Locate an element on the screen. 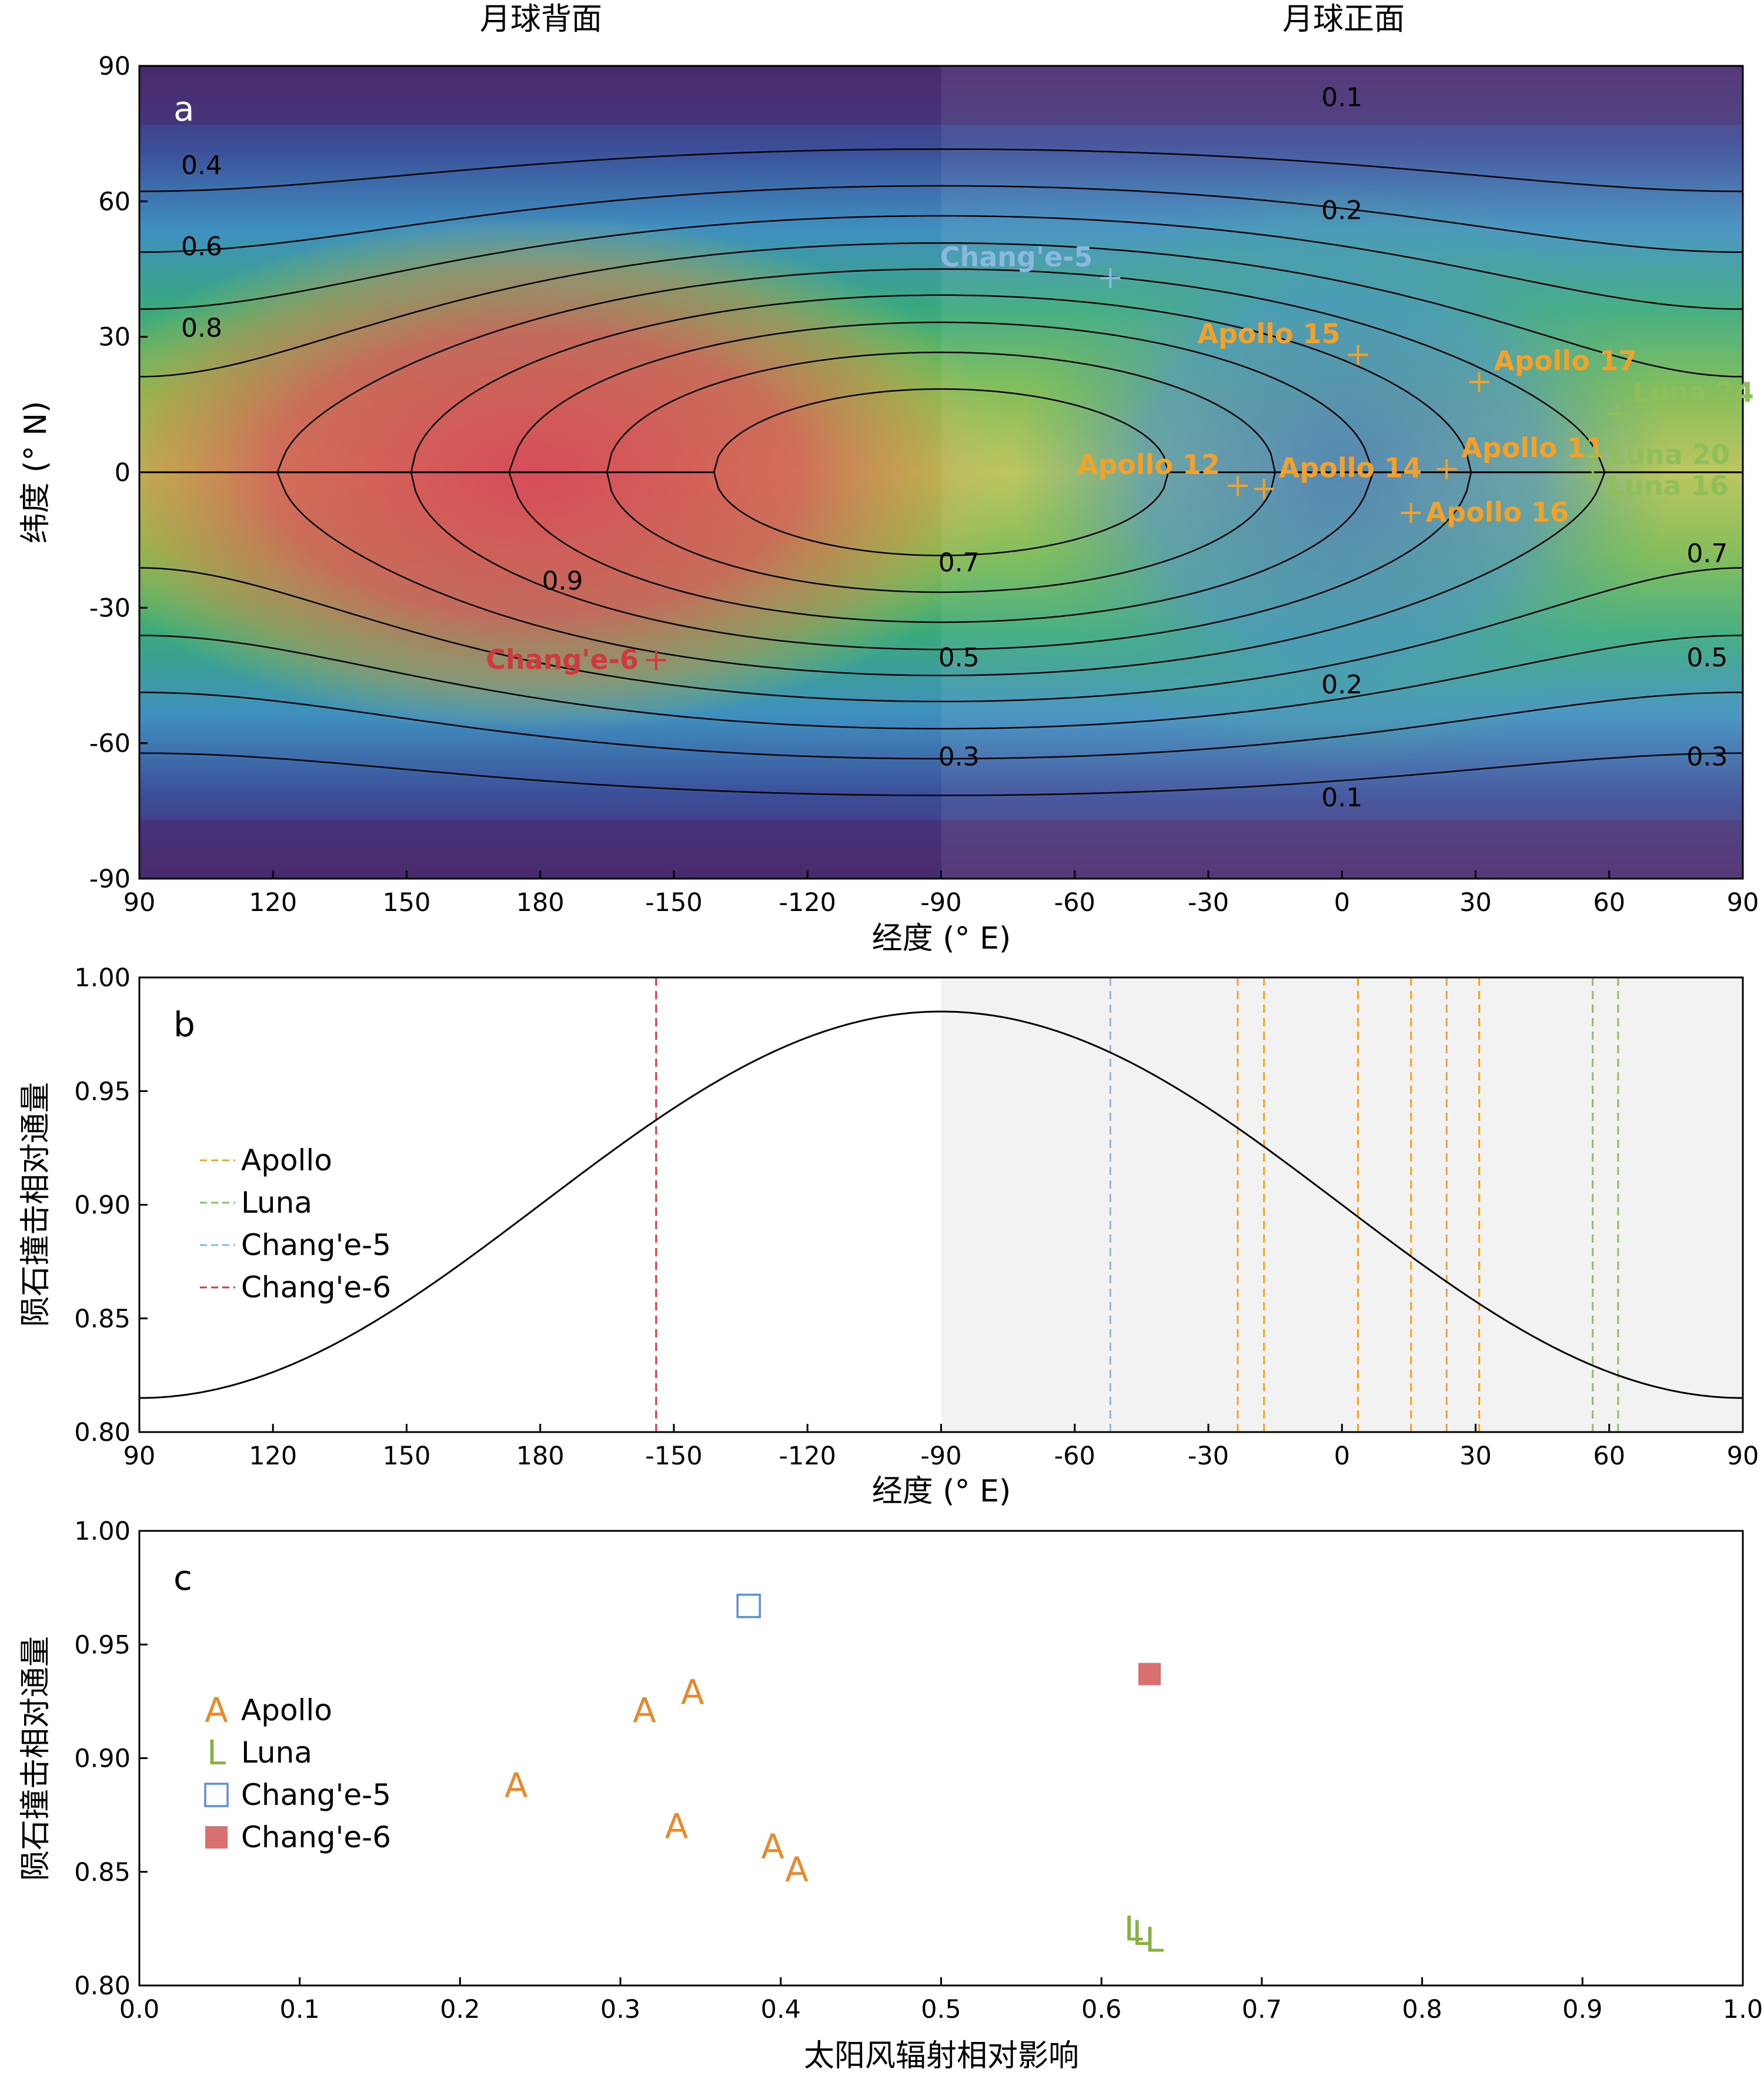 The height and width of the screenshot is (2079, 1764). x-tick-label: -60 is located at coordinates (1074, 1456).